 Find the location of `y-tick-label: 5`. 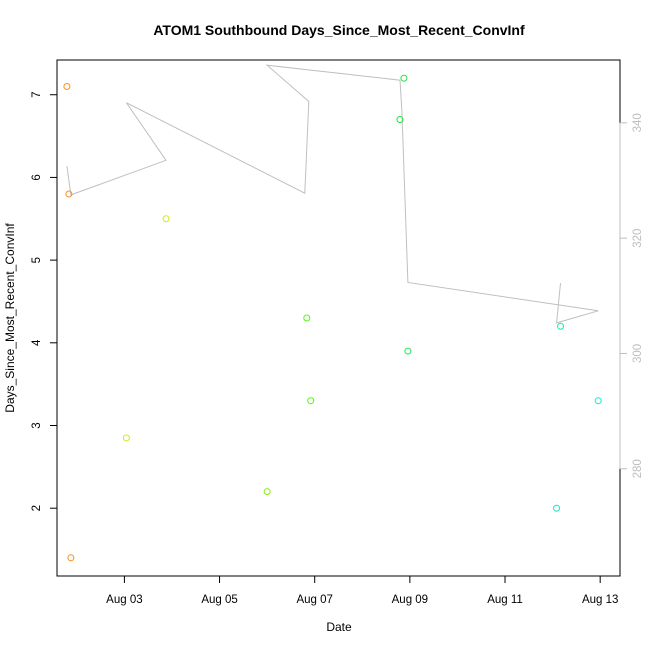

y-tick-label: 5 is located at coordinates (37, 260).